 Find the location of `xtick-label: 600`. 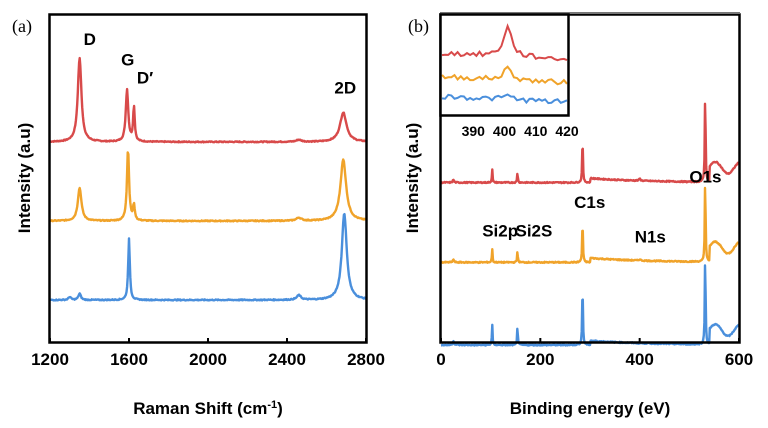

xtick-label: 600 is located at coordinates (739, 359).